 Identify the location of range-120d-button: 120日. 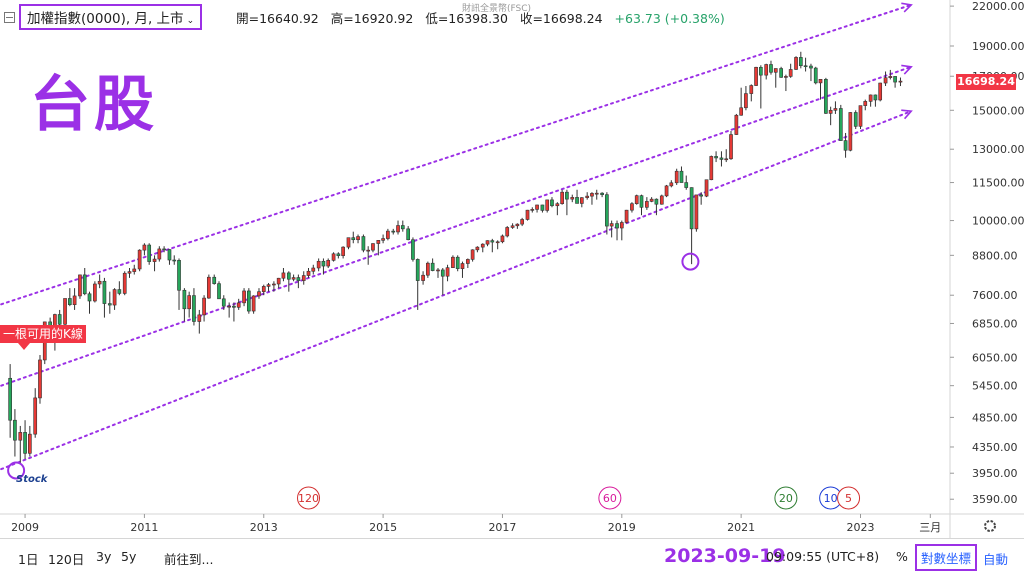
(66, 559).